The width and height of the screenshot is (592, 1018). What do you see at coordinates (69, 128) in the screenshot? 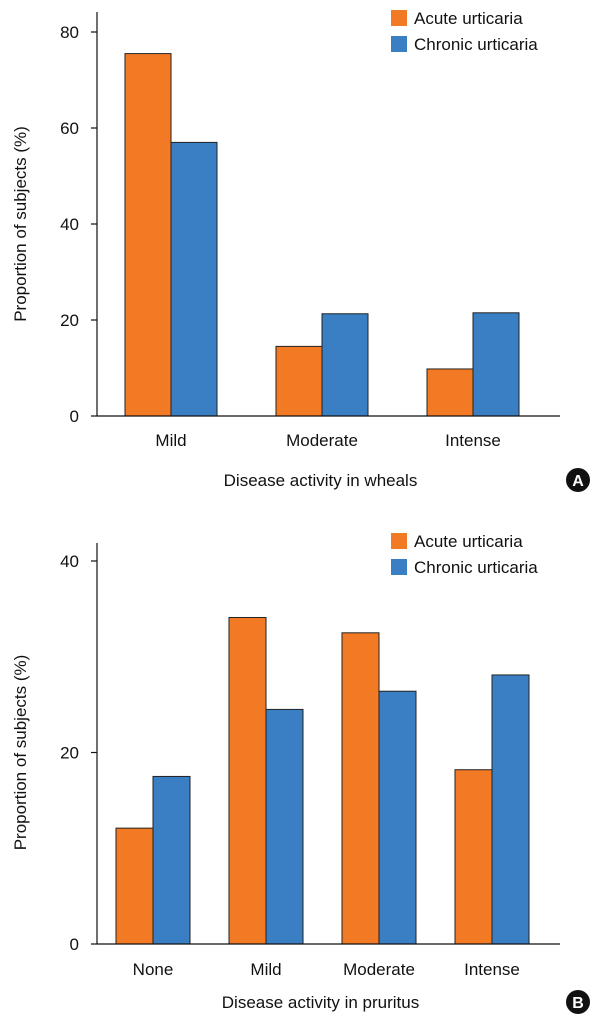
I see `y-tick-label-60: 60` at bounding box center [69, 128].